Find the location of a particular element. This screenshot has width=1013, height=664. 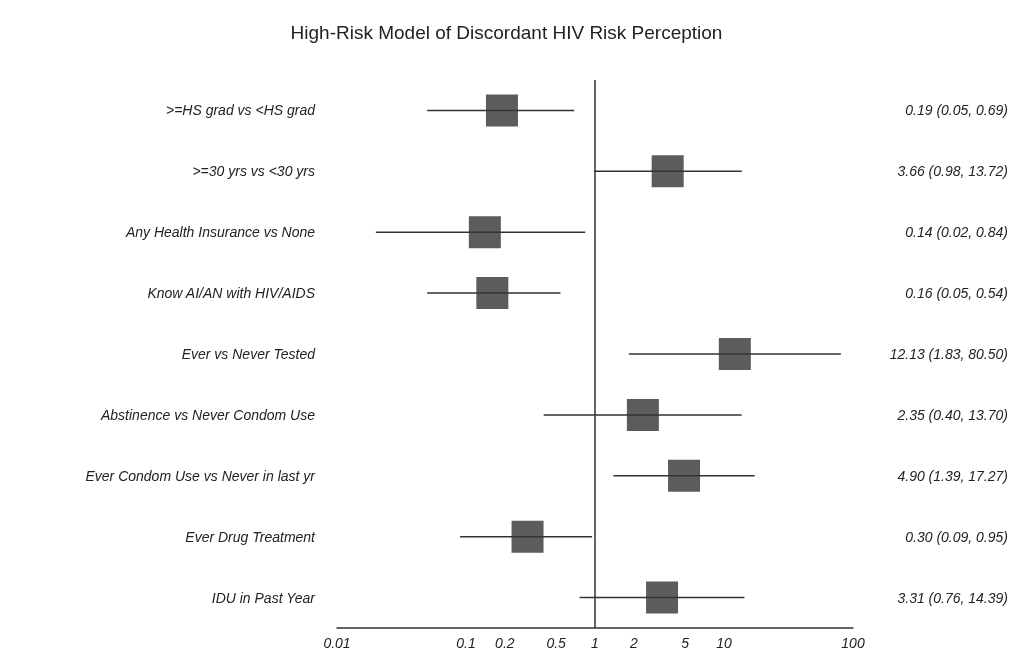

data-label: 3.66 (0.98, 13.72) is located at coordinates (952, 171).